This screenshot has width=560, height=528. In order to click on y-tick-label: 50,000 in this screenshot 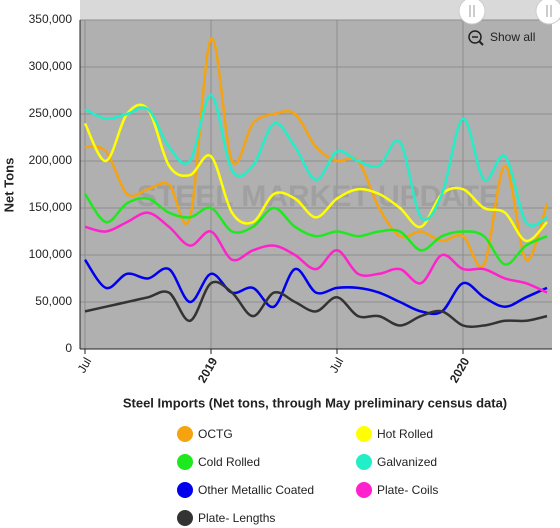, I will do `click(53, 301)`.